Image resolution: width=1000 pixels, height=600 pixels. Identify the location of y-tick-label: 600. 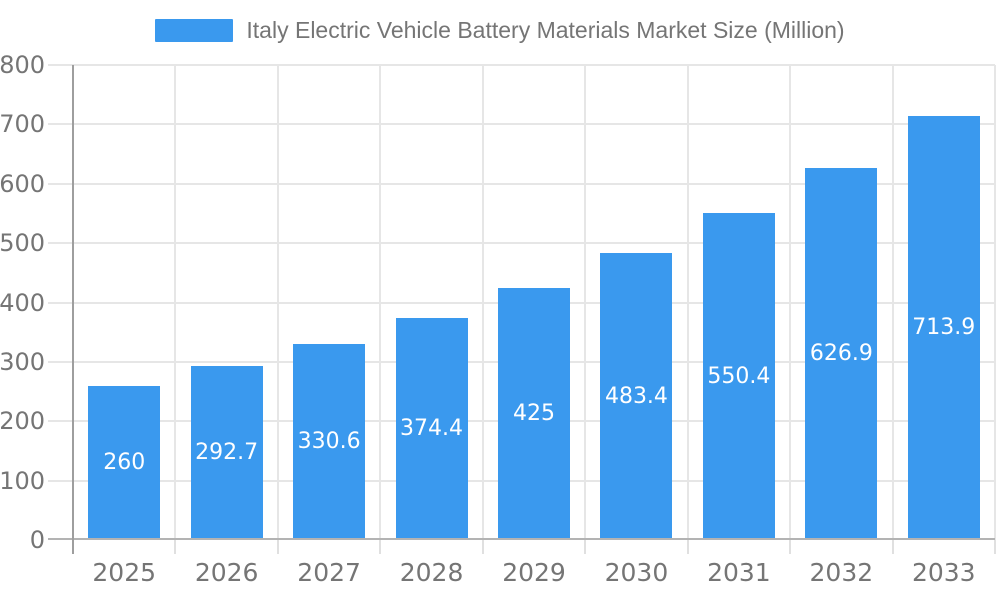
(22, 183).